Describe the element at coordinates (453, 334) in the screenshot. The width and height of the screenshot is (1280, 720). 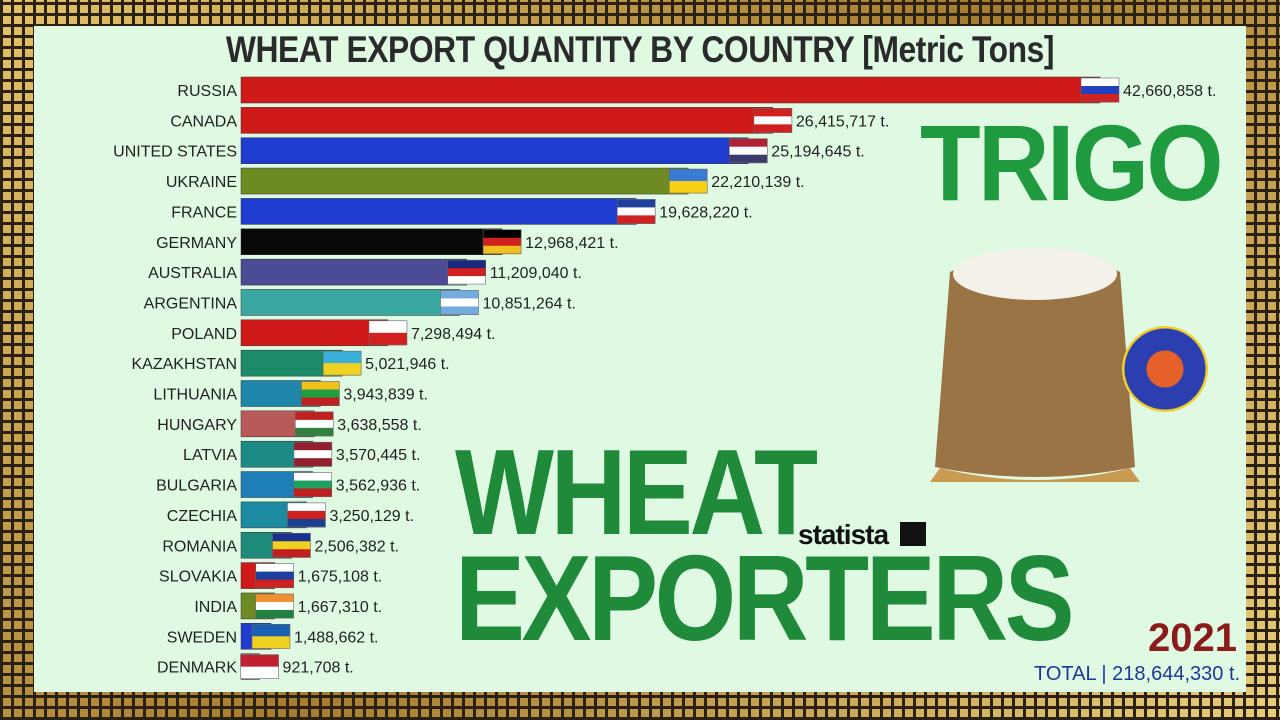
I see `value-label: 7,298,494 t.` at that location.